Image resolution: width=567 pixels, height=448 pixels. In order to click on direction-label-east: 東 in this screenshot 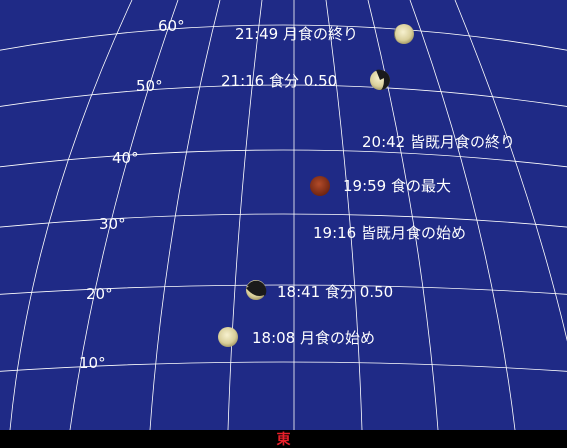, I will do `click(284, 439)`.